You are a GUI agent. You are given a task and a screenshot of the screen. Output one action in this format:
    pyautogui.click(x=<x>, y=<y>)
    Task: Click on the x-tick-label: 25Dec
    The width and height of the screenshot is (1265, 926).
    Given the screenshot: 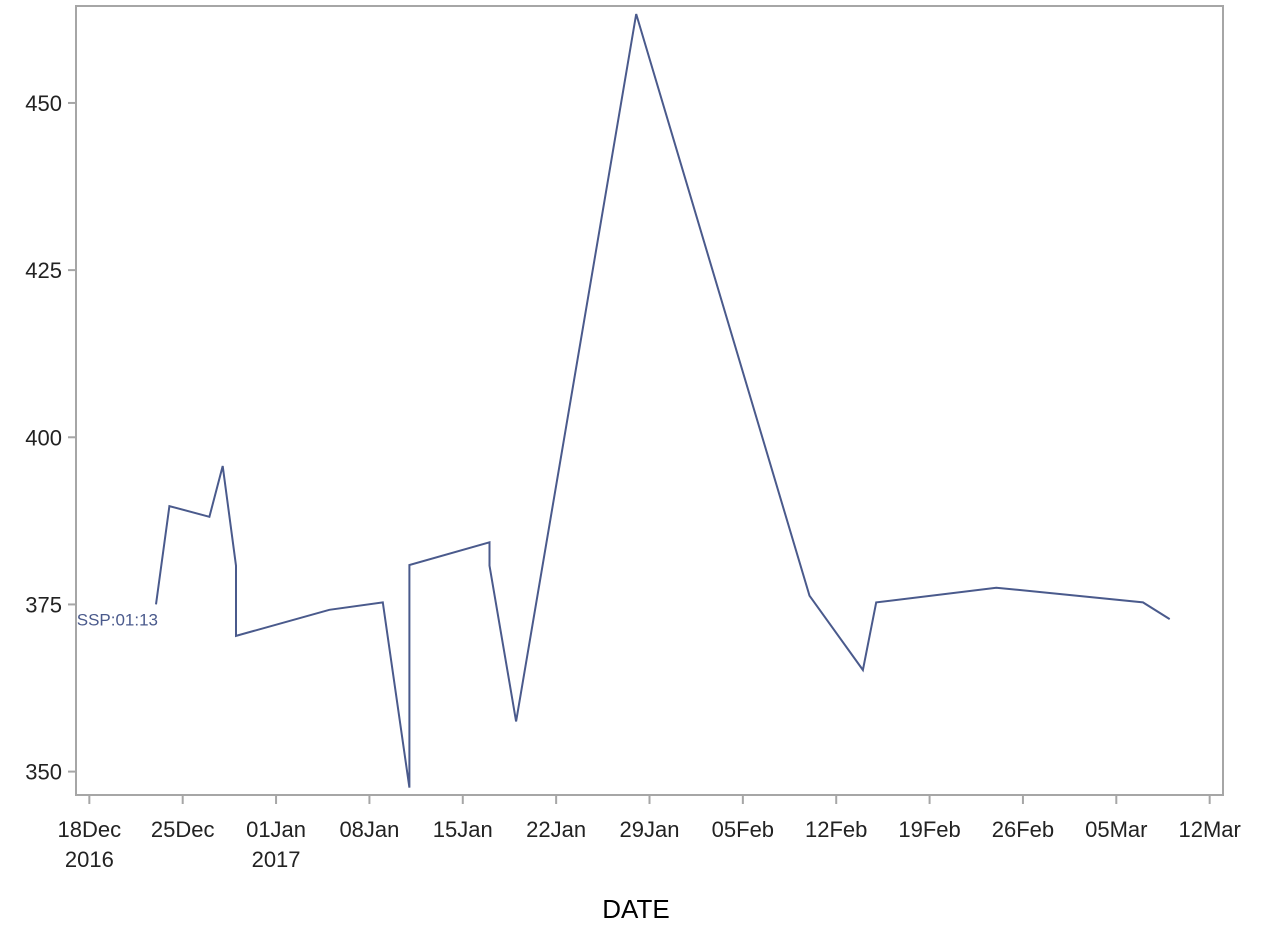 What is the action you would take?
    pyautogui.click(x=183, y=829)
    